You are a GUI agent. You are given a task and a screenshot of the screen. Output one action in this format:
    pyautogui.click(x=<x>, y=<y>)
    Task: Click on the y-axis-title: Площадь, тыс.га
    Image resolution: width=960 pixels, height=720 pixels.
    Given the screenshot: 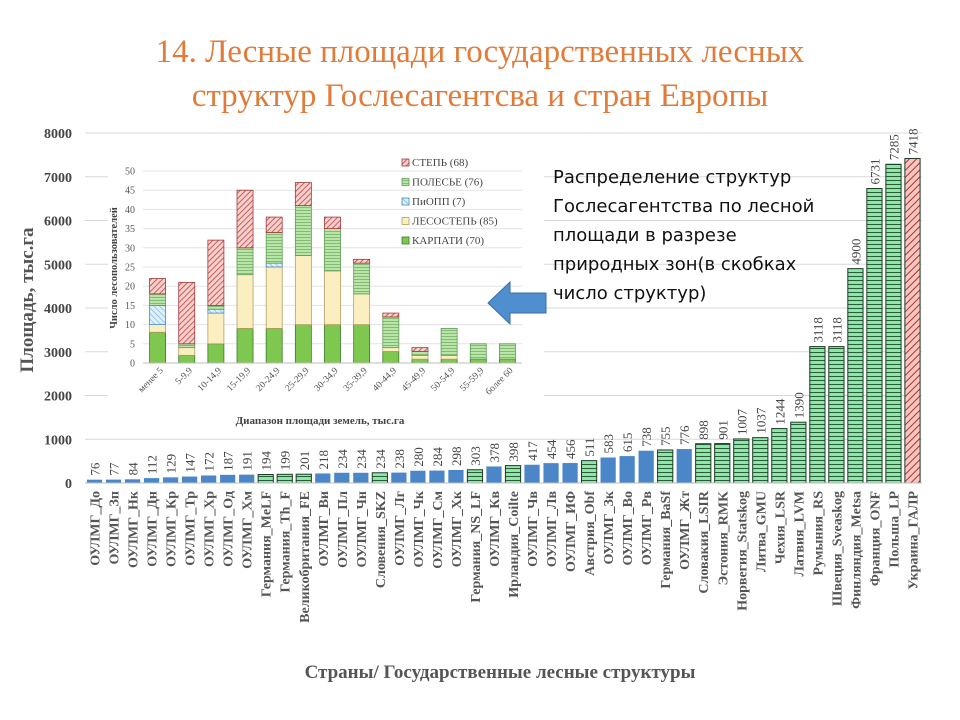 What is the action you would take?
    pyautogui.click(x=27, y=300)
    